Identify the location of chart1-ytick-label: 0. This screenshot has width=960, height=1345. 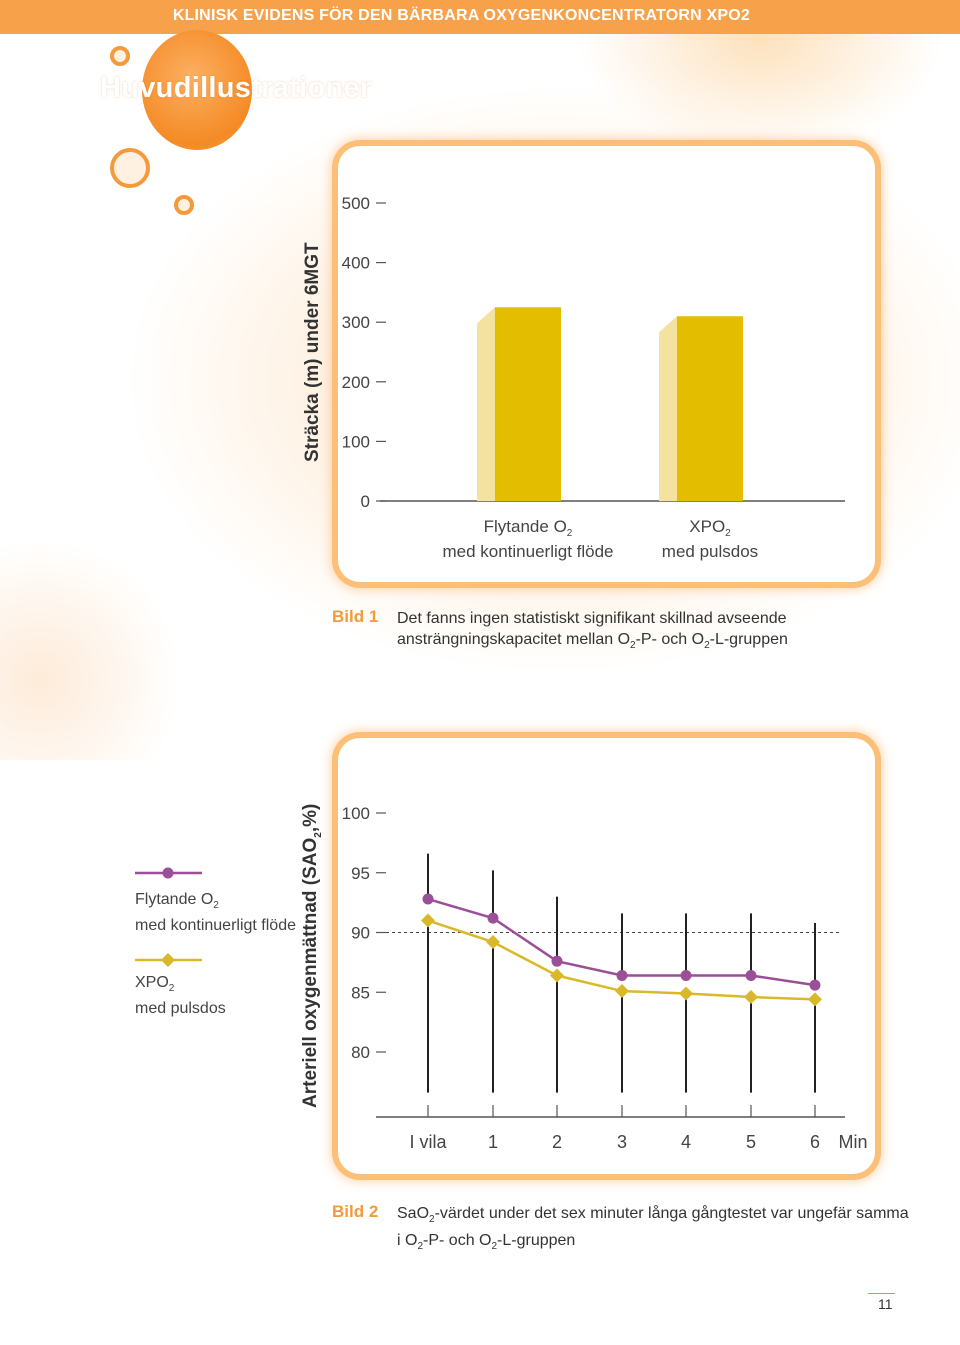
(365, 501).